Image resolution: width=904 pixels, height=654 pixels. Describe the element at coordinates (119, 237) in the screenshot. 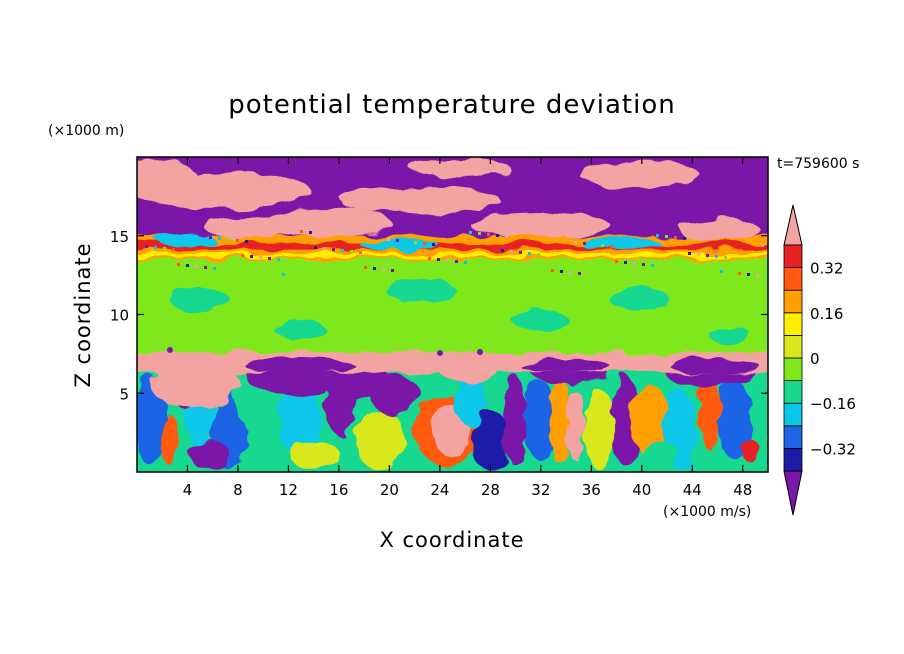

I see `y-tick-label: 15` at that location.